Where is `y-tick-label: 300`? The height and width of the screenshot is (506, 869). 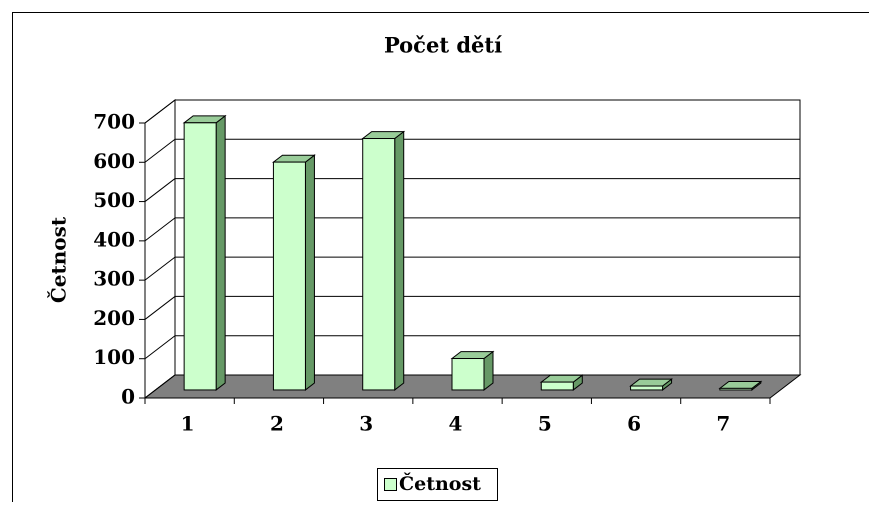
y-tick-label: 300 is located at coordinates (114, 279).